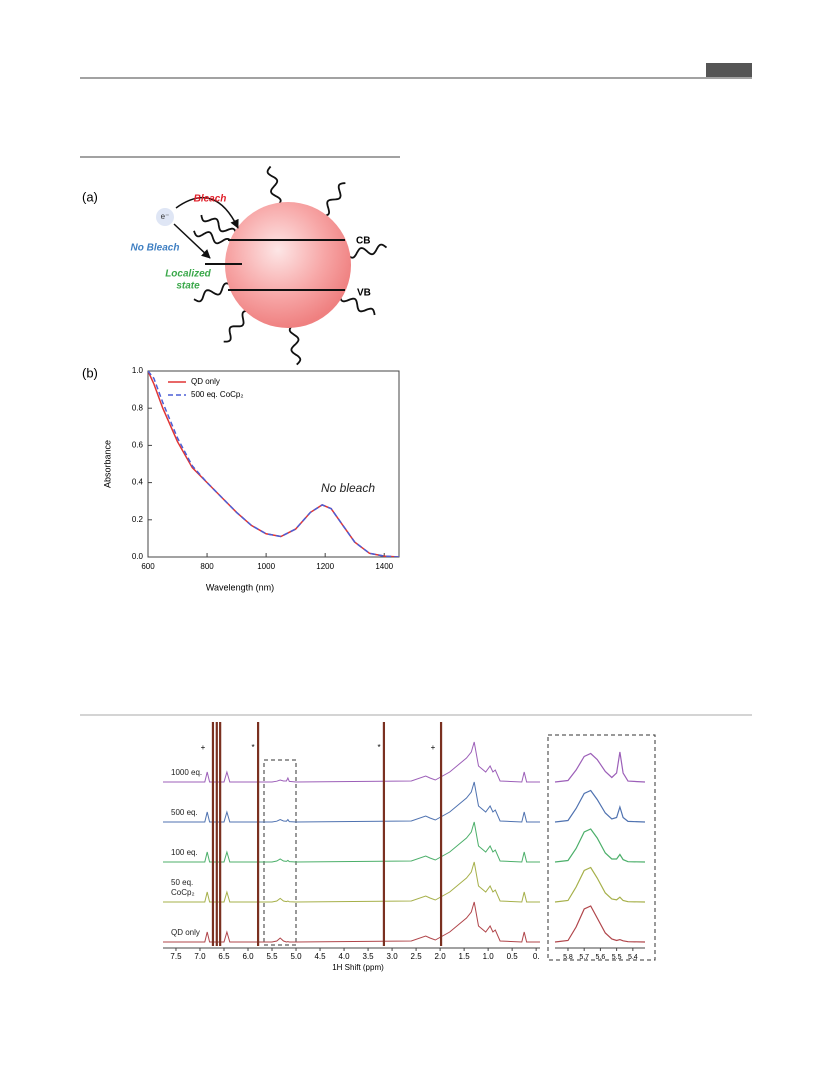 This screenshot has width=833, height=1091. I want to click on x-axis-label: 1H Shift (ppm), so click(358, 967).